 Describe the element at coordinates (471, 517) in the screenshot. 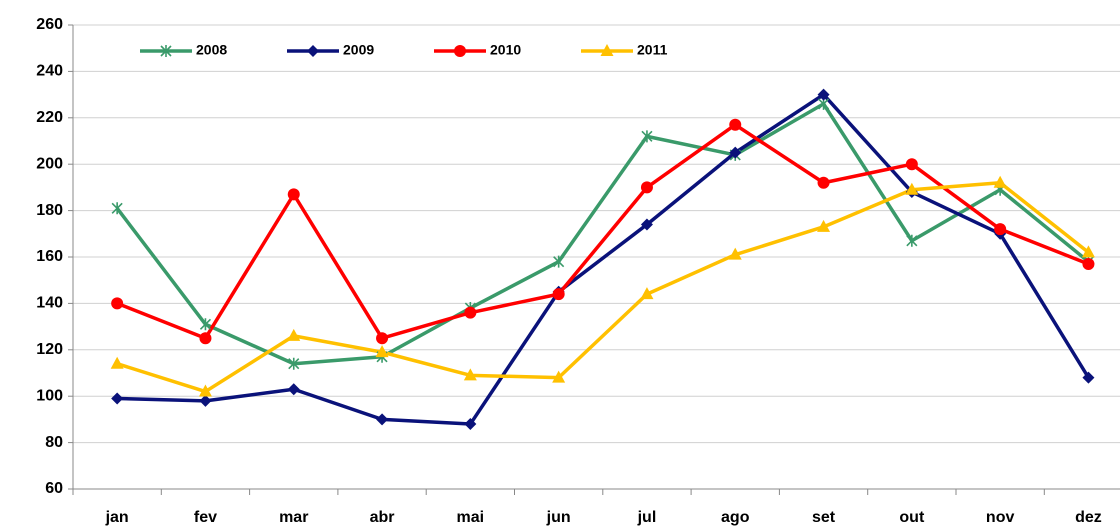

I see `x-tick-label: mai` at that location.